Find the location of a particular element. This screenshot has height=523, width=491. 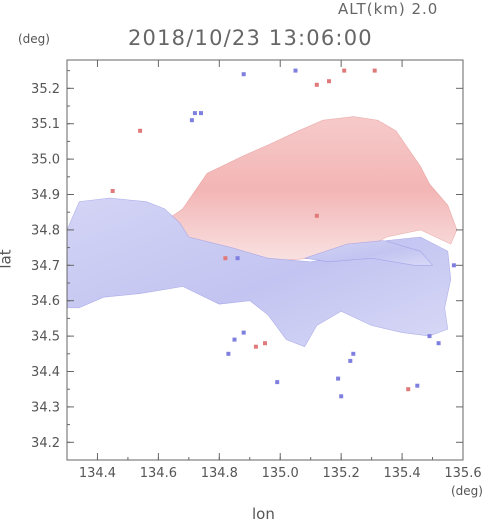

y-tick-label: 34.6 is located at coordinates (45, 301).